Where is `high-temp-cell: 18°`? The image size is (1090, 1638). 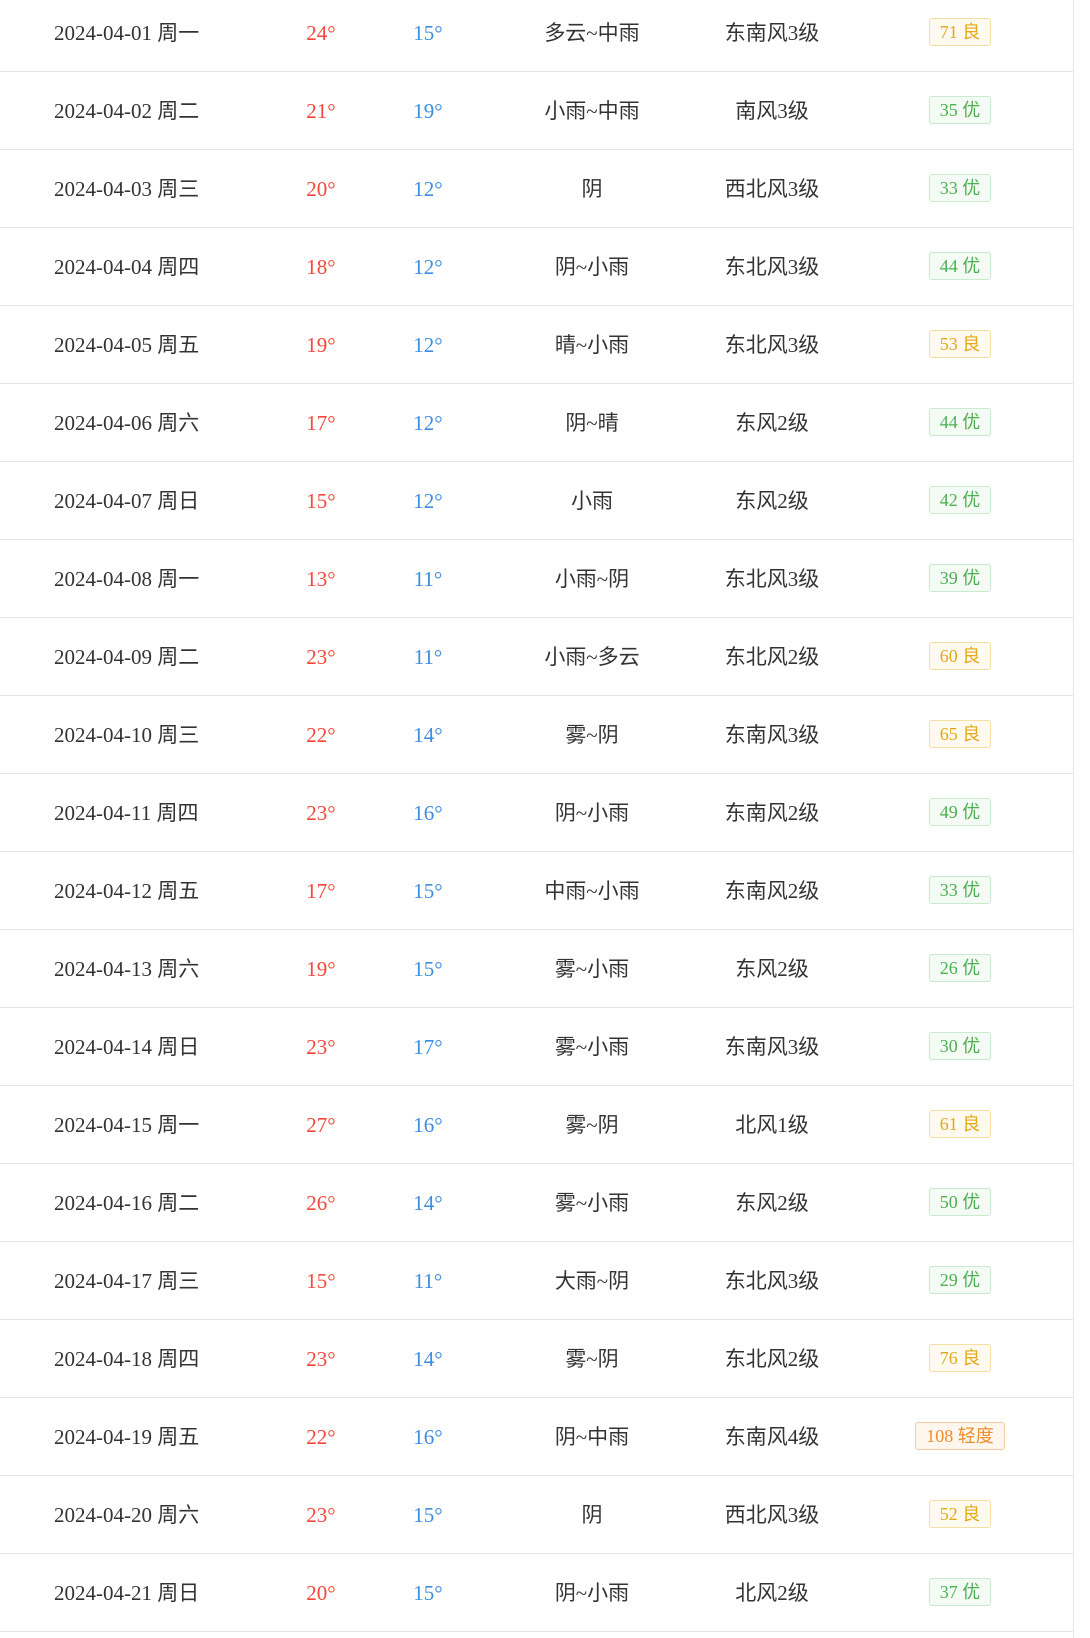
high-temp-cell: 18° is located at coordinates (321, 267).